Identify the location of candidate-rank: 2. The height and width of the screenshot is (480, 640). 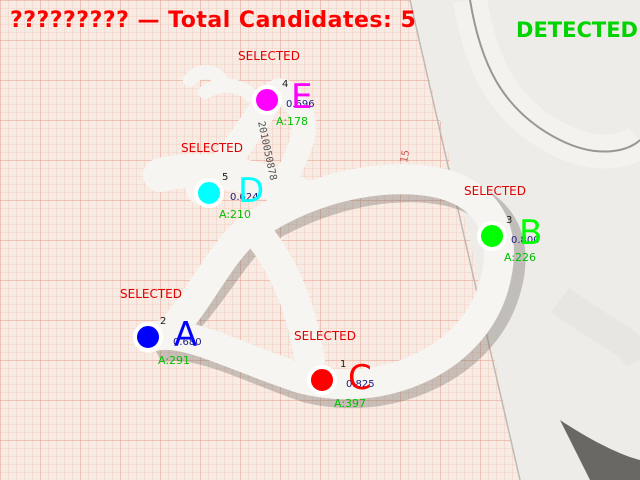
(163, 321).